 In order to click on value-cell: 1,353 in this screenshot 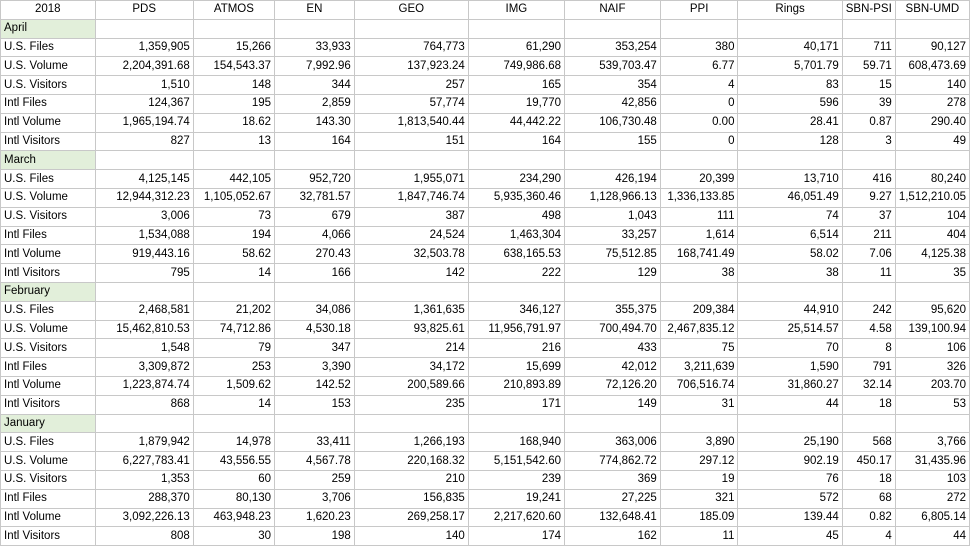, I will do `click(144, 479)`.